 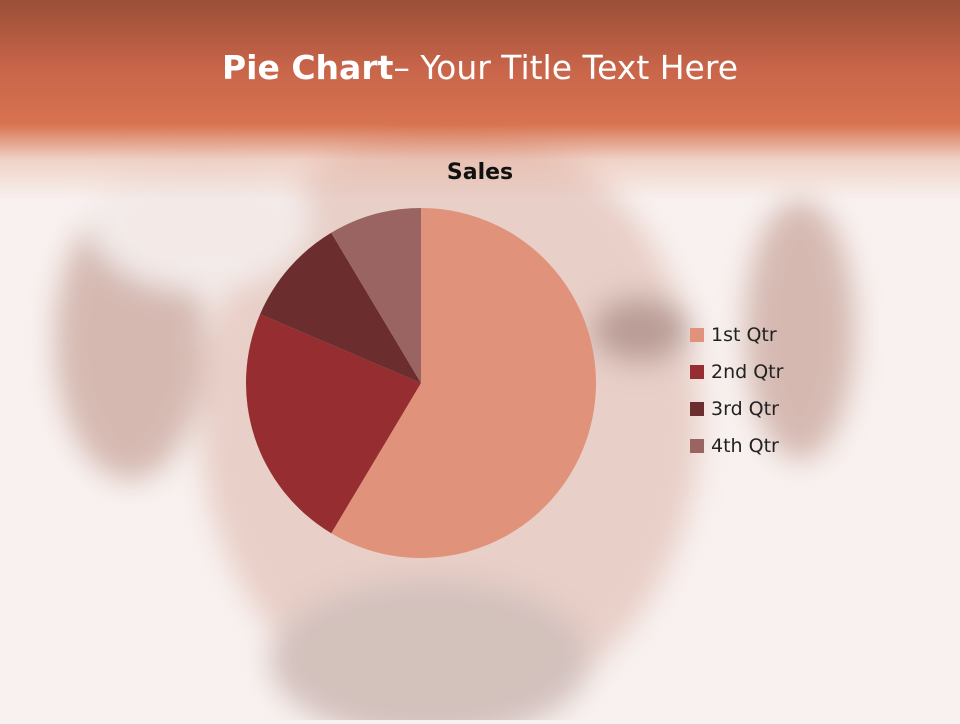 I want to click on legend-item: 3rd Qtr, so click(x=736, y=408).